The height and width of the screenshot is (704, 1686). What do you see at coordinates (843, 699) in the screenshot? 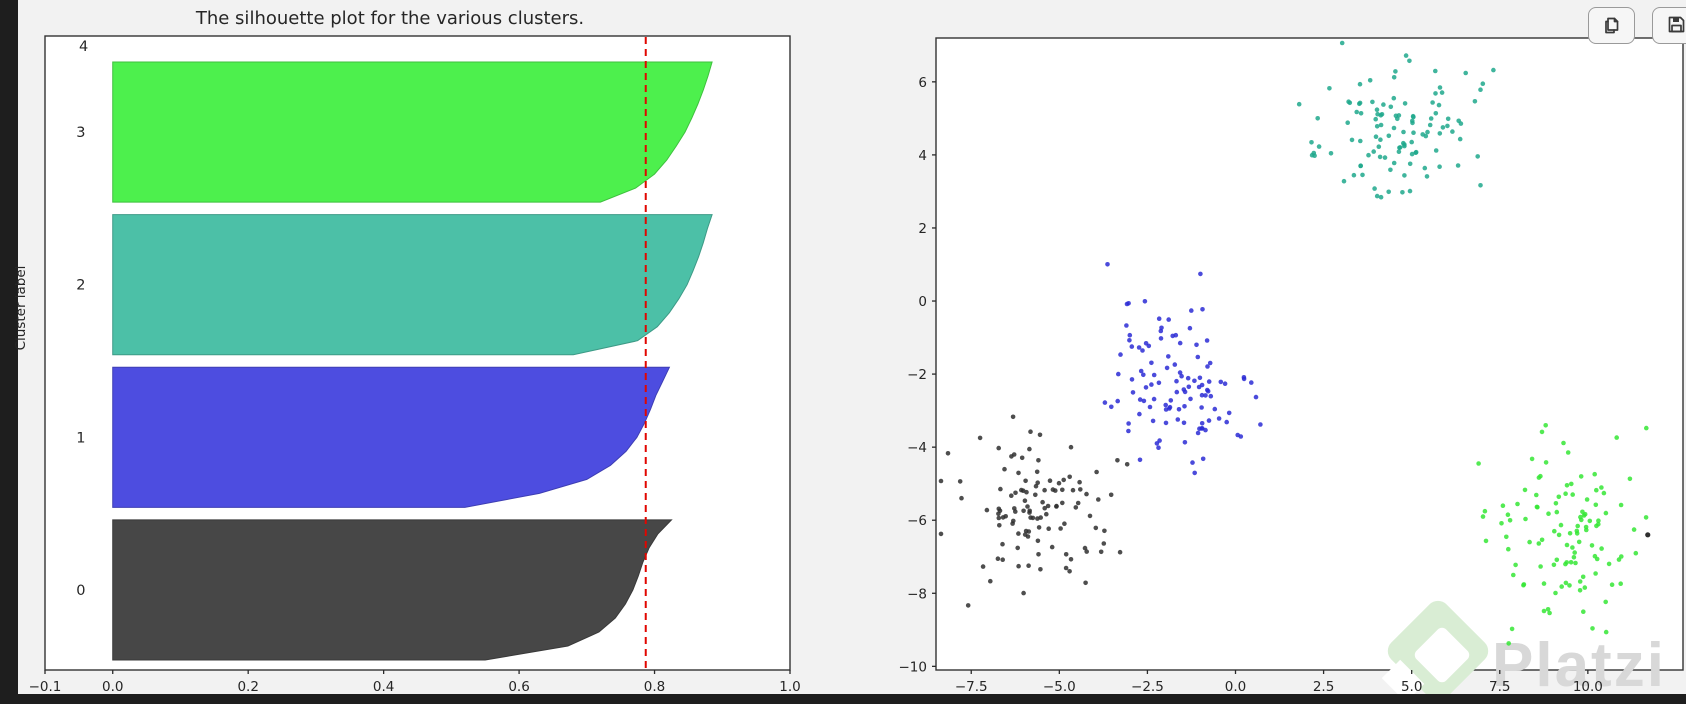
I see `window-bottom-edge` at bounding box center [843, 699].